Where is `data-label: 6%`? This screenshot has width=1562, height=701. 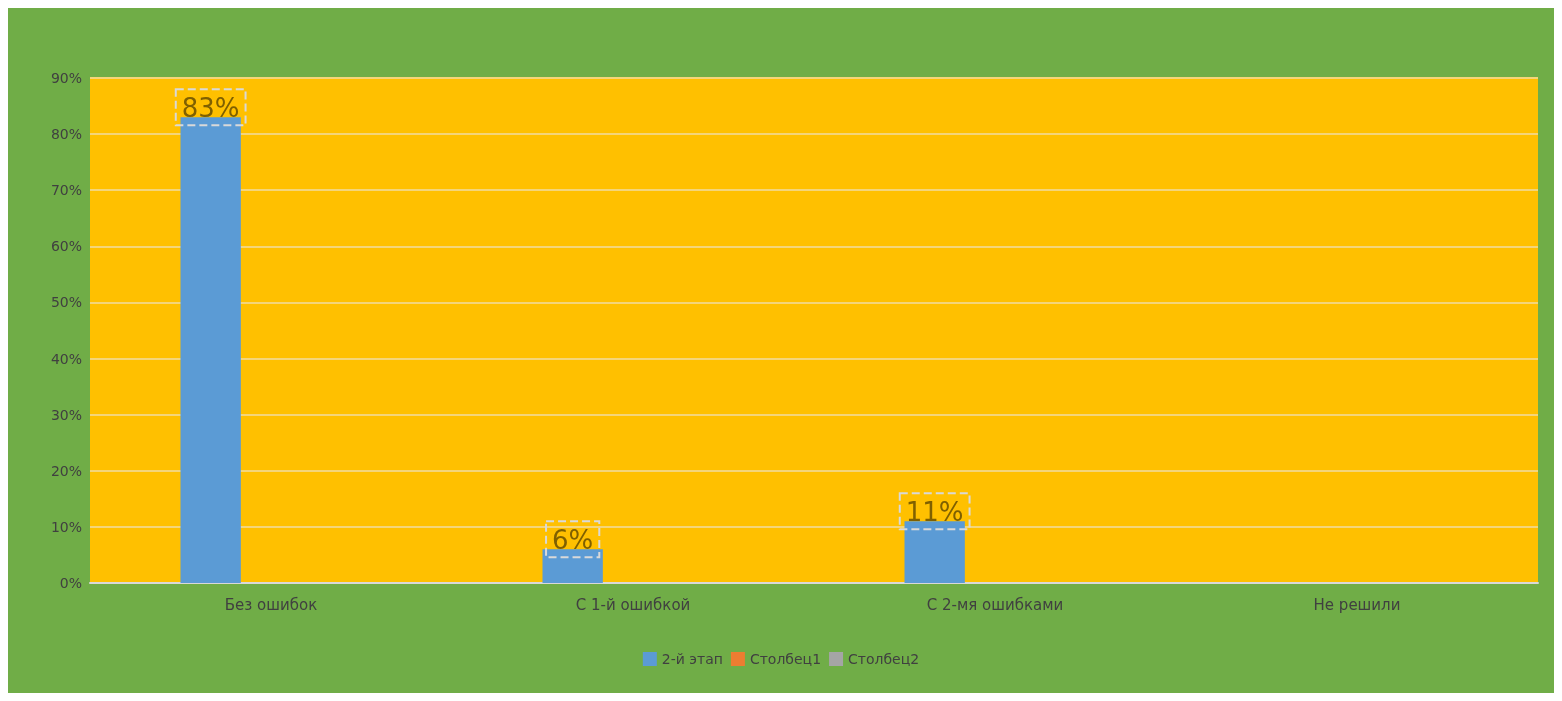 data-label: 6% is located at coordinates (573, 540).